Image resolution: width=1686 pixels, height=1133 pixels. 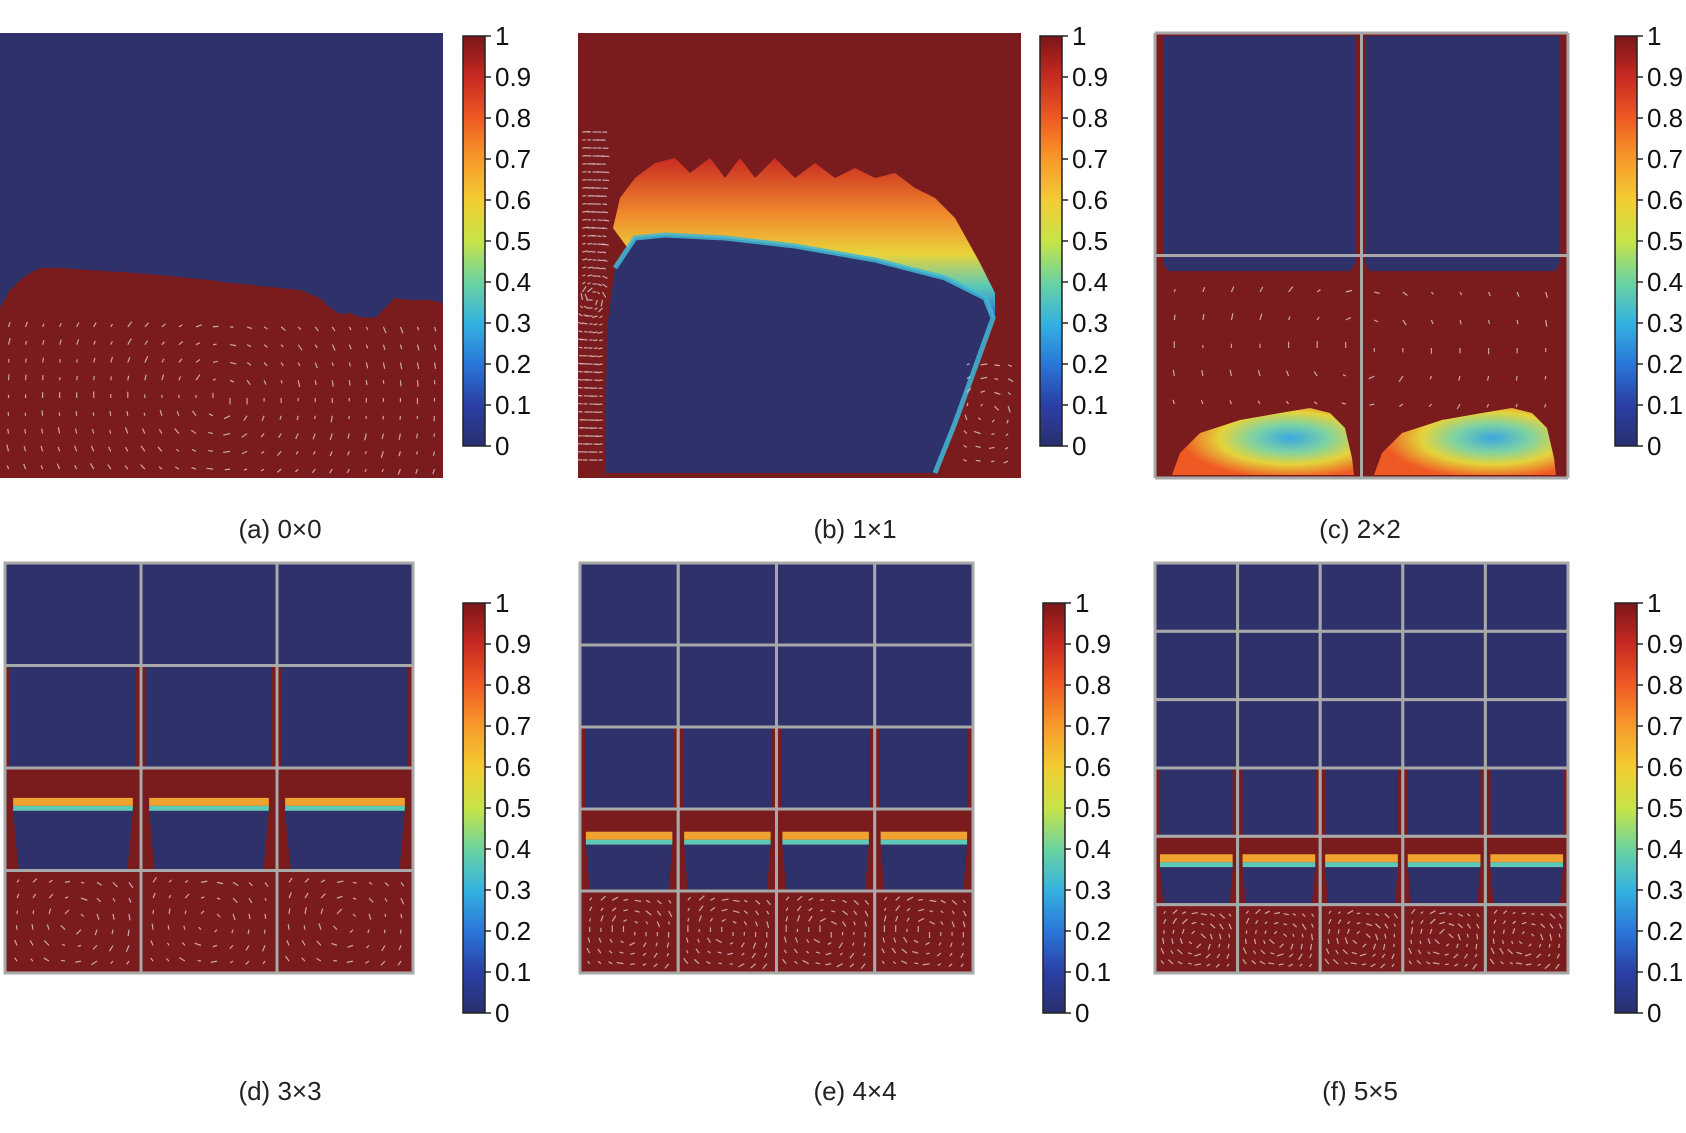 I want to click on colorbar-tick-label: 0.6, so click(x=1665, y=767).